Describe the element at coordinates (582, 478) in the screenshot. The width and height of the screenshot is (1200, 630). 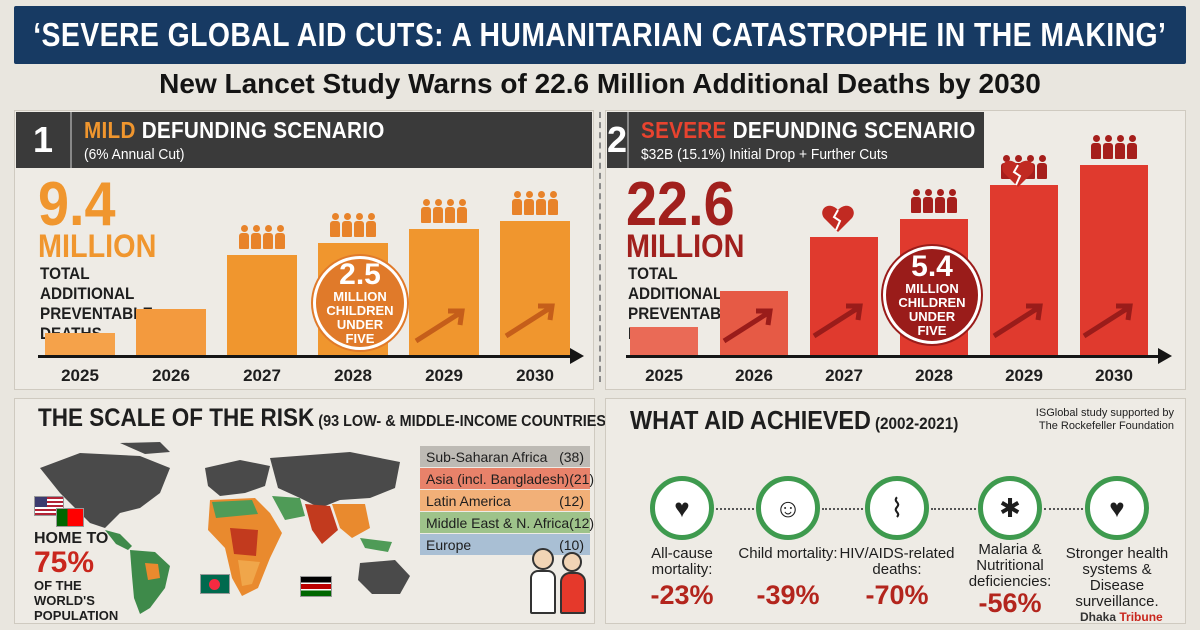
I see `legend-region-count: (21)` at that location.